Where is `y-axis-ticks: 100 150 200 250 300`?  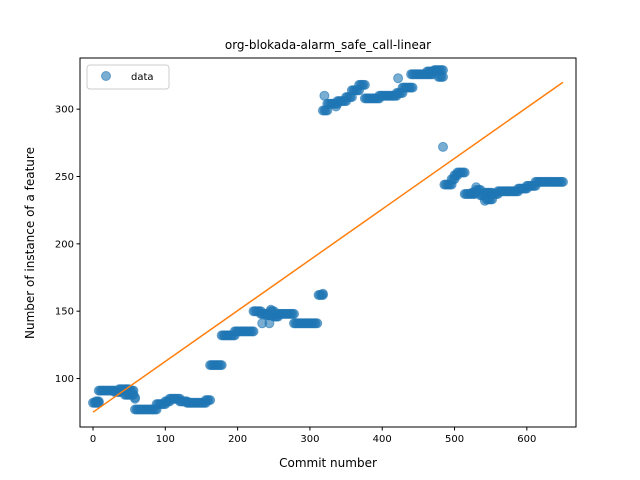 y-axis-ticks: 100 150 200 250 300 is located at coordinates (67, 245).